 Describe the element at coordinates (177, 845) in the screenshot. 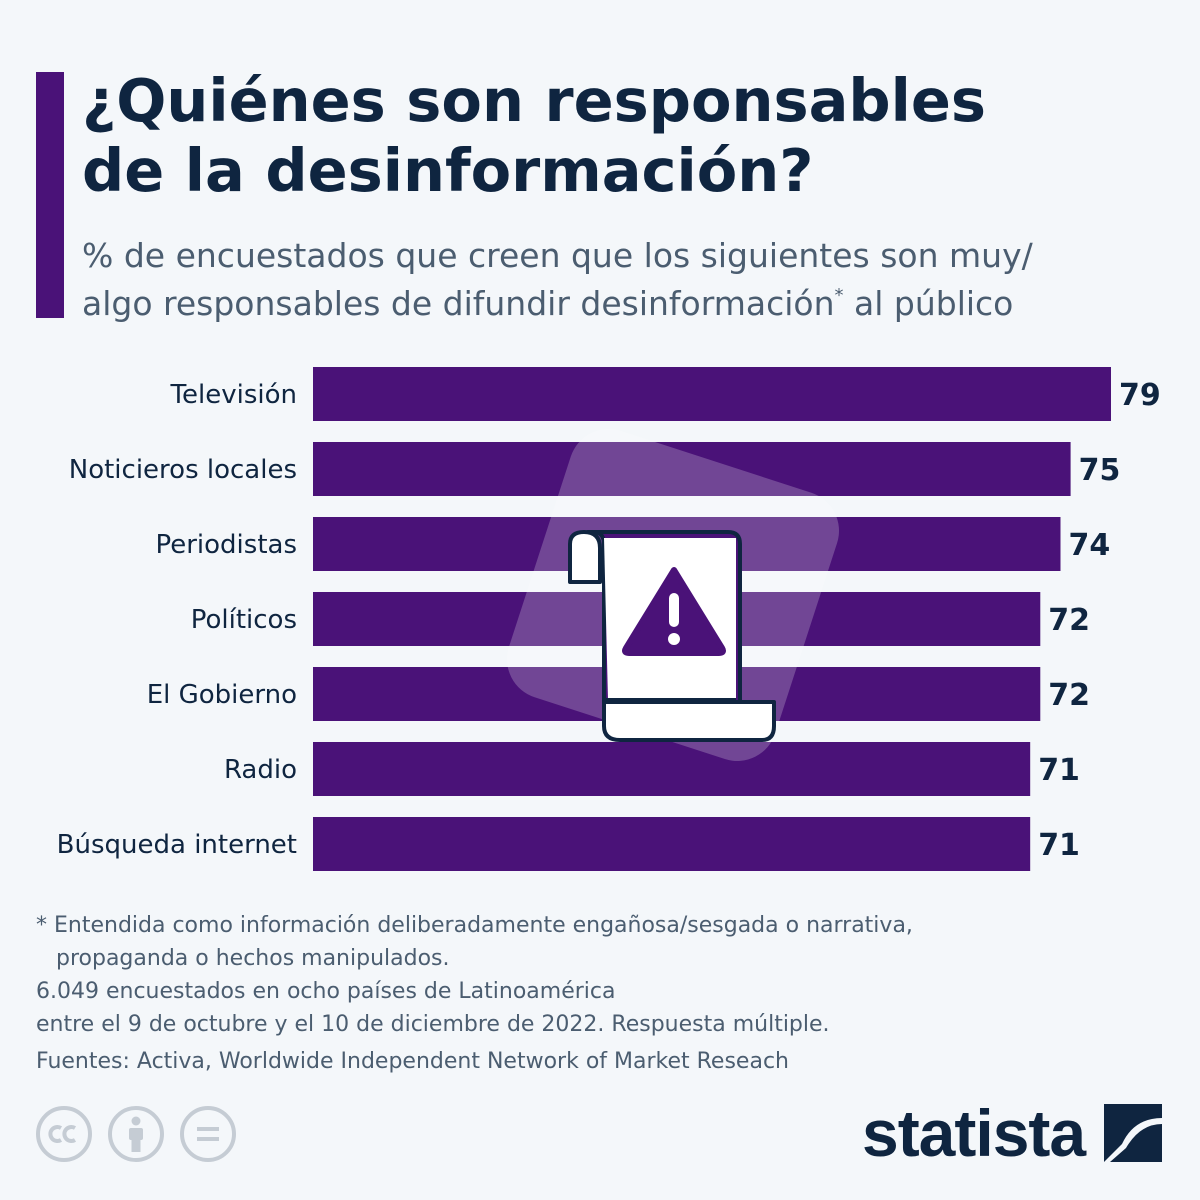

I see `bar-label-7: Búsqueda internet` at that location.